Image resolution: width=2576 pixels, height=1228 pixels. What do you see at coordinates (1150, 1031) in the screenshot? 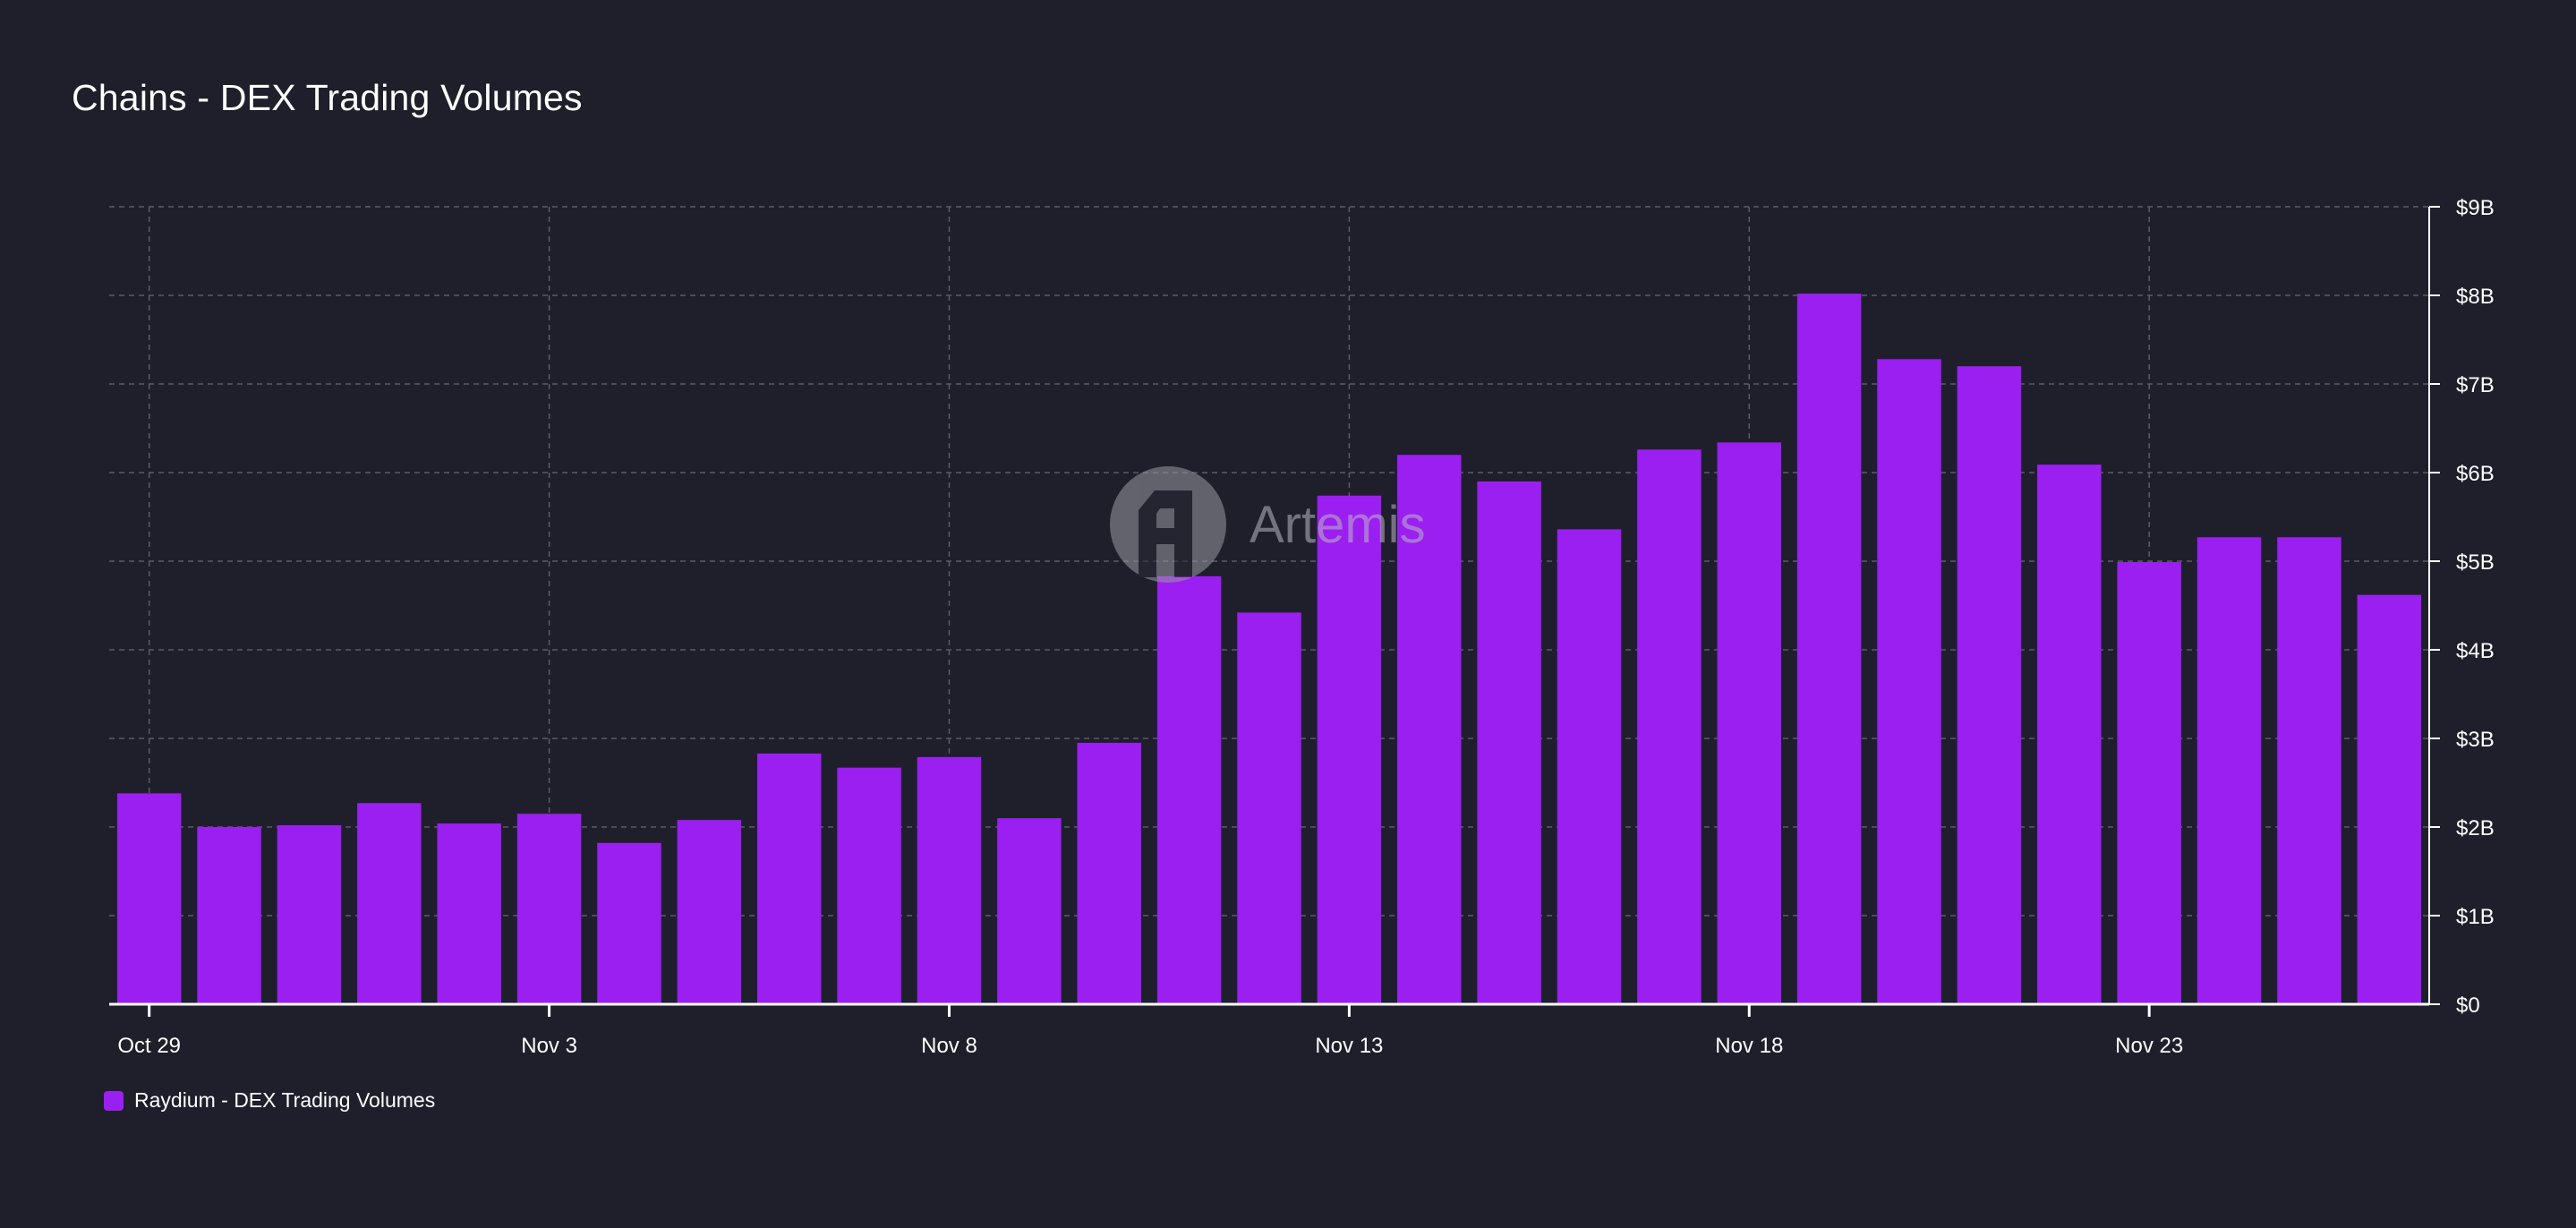
I see `x-axis-ticks: Oct 29 Nov 3 Nov 8 Nov 13 Nov 18 Nov 23` at bounding box center [1150, 1031].